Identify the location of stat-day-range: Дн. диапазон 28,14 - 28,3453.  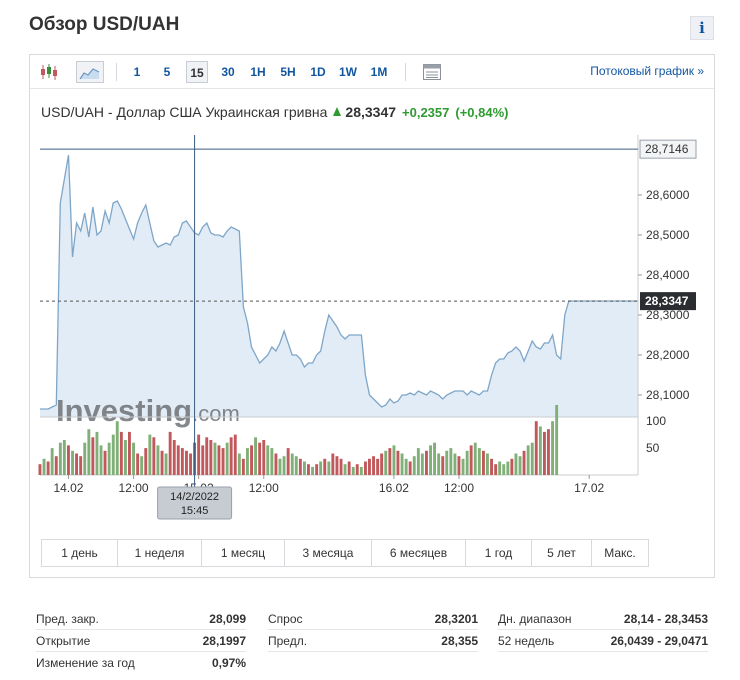
(603, 619).